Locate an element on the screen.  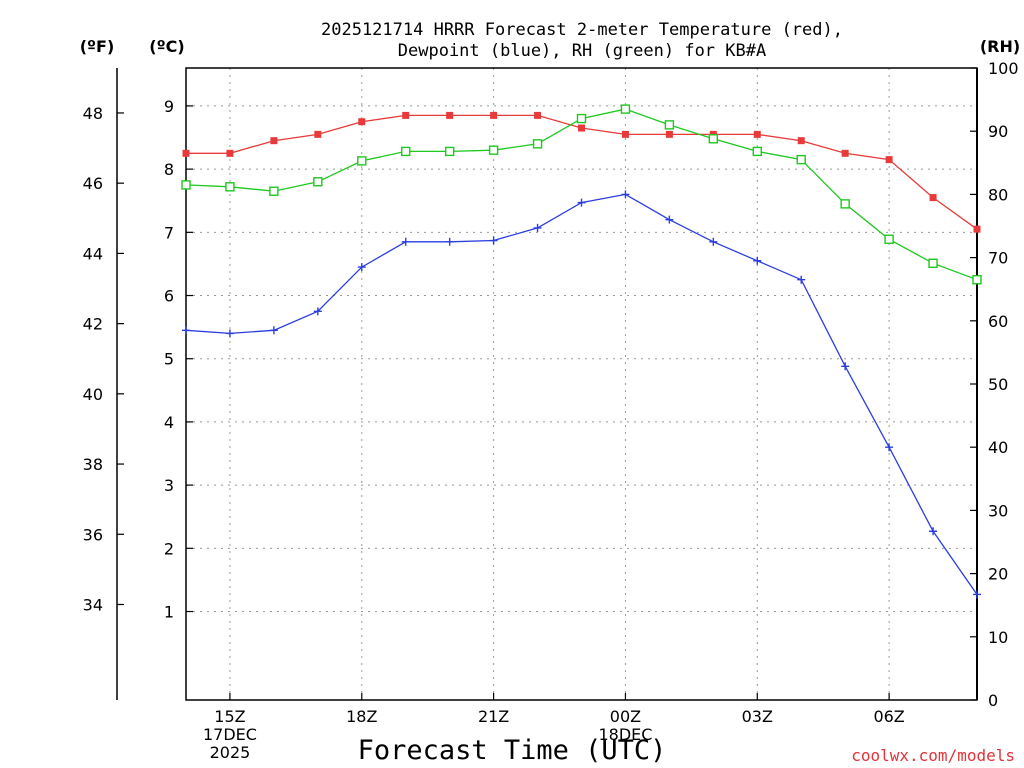
chart-title-line2: Dewpoint (blue), RH (green) for KB#A is located at coordinates (582, 51).